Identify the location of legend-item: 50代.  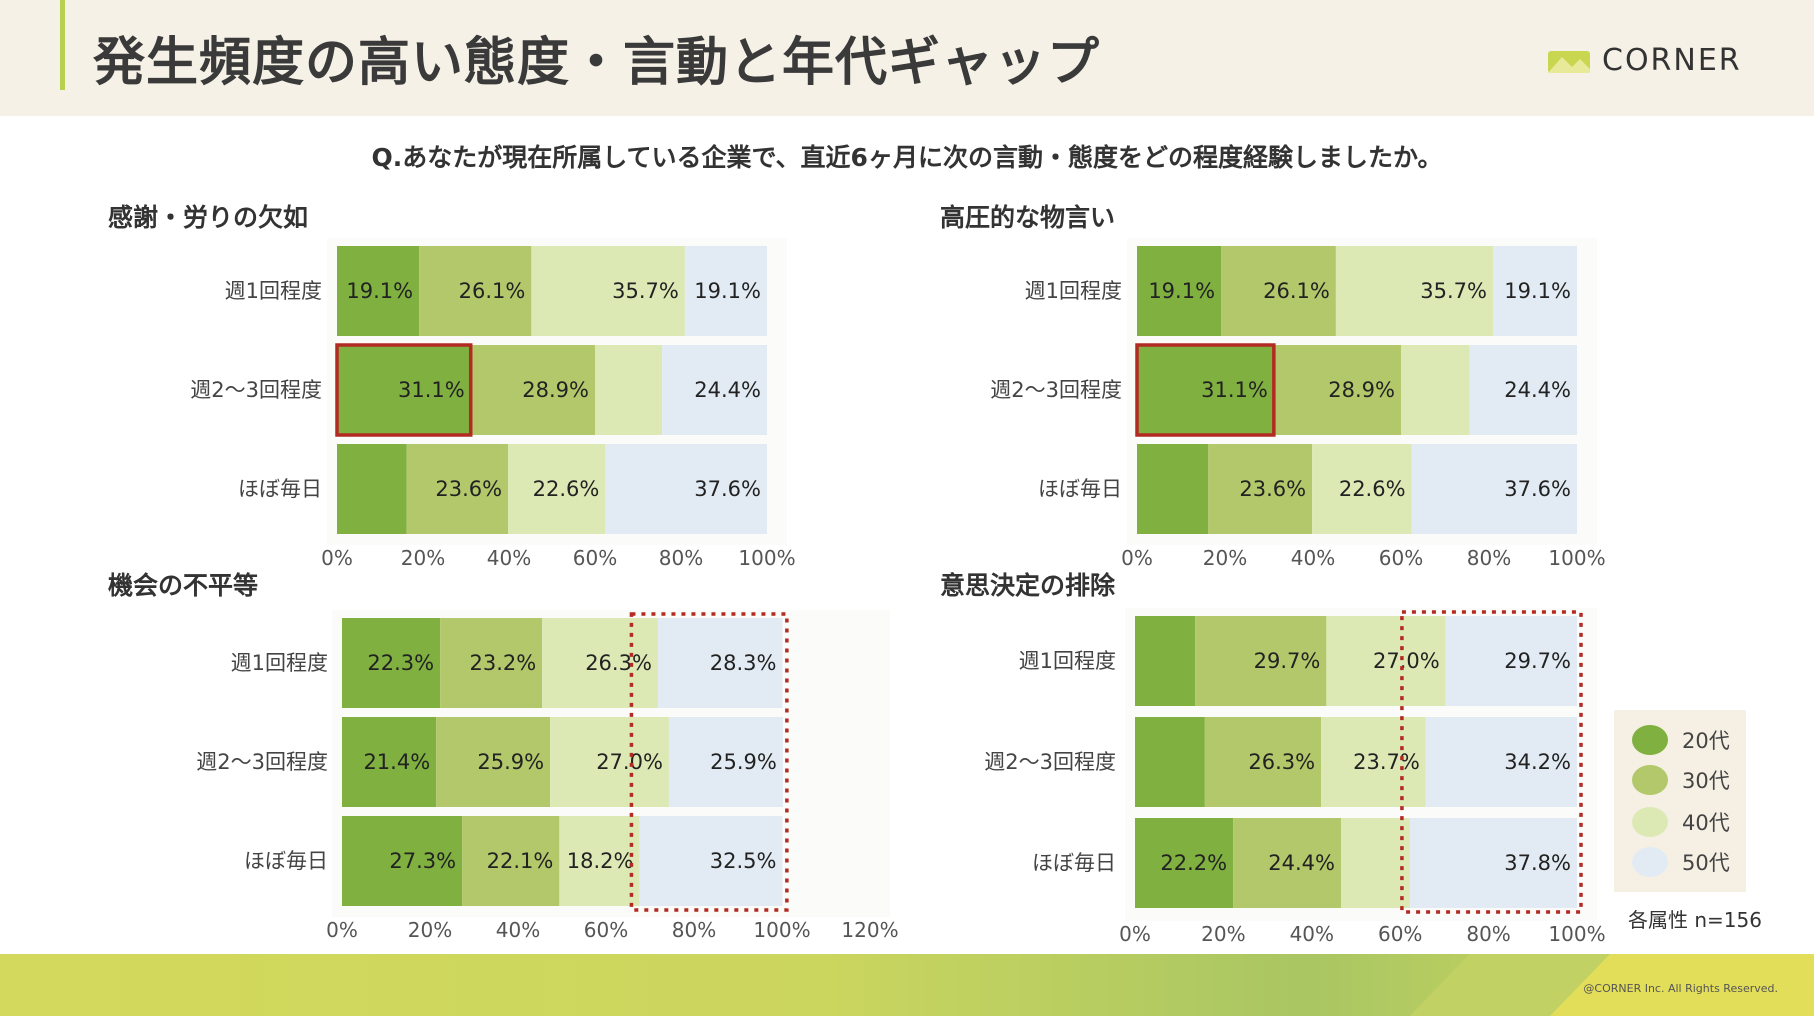
(1681, 862).